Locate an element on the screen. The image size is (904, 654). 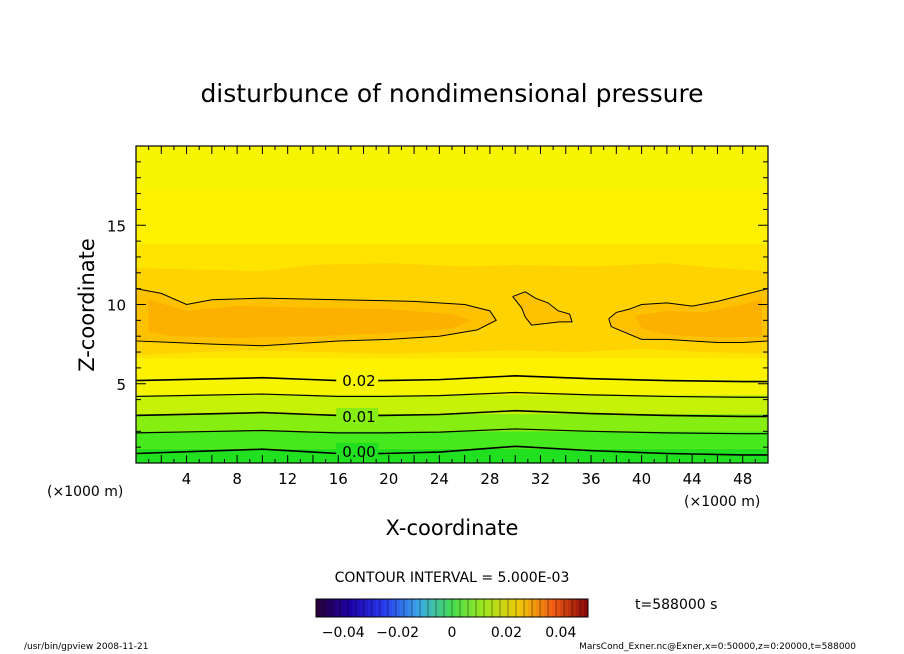
colorbar-tick-label: −0.04 is located at coordinates (343, 633).